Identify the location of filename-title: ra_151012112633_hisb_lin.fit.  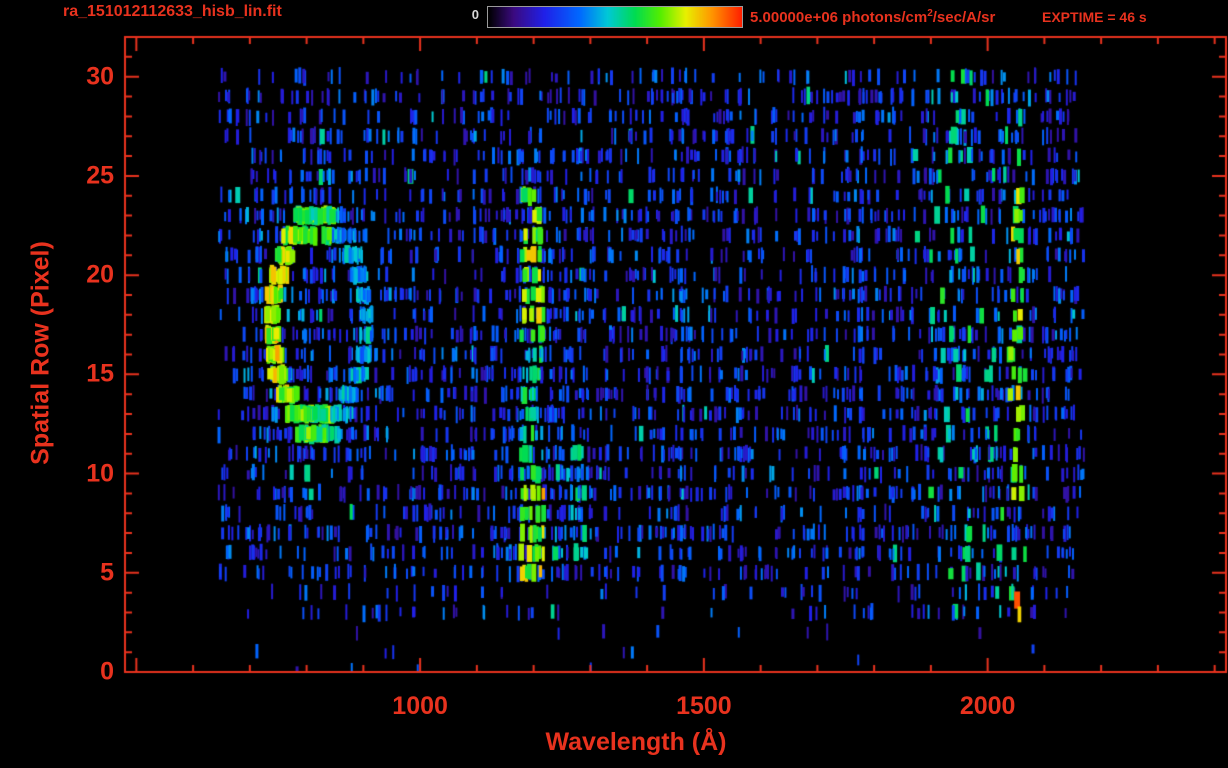
(172, 11).